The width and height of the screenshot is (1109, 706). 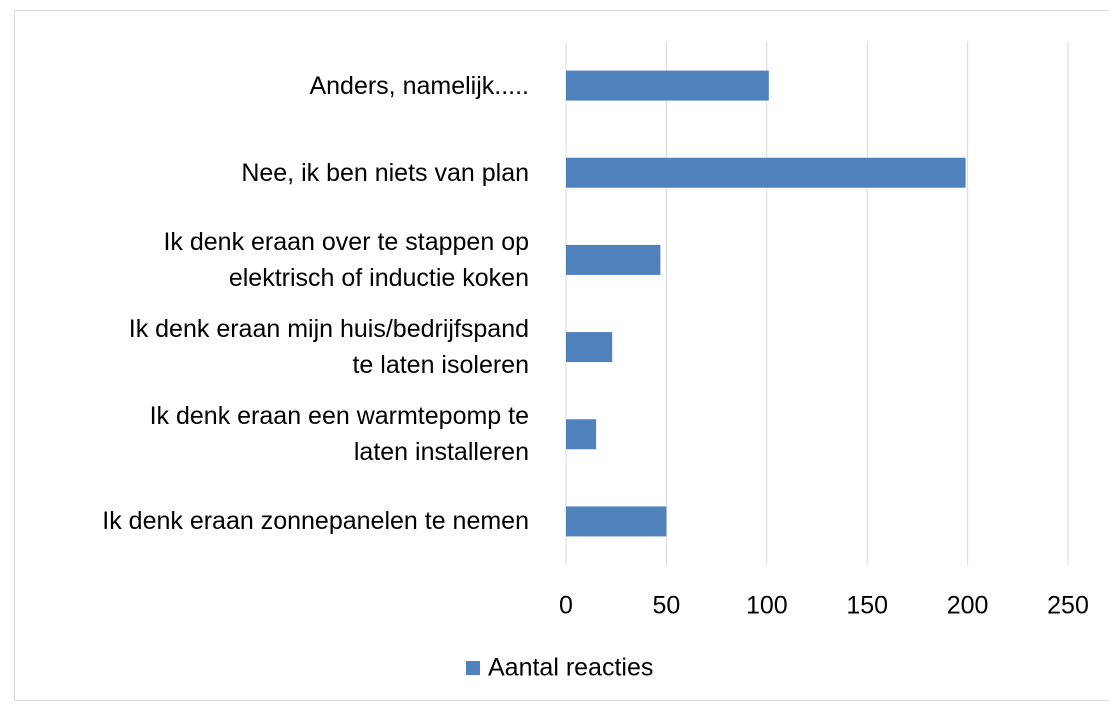 I want to click on x-tick-label: 100, so click(x=767, y=606).